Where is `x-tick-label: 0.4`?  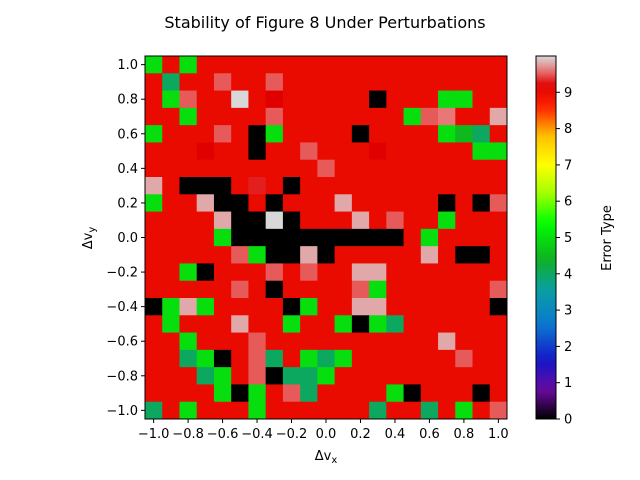
x-tick-label: 0.4 is located at coordinates (395, 434).